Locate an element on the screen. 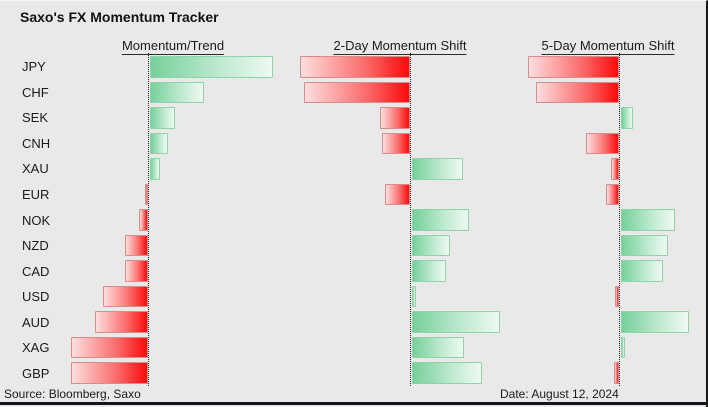  panel-header-momentum-trend: Momentum/Trend is located at coordinates (173, 46).